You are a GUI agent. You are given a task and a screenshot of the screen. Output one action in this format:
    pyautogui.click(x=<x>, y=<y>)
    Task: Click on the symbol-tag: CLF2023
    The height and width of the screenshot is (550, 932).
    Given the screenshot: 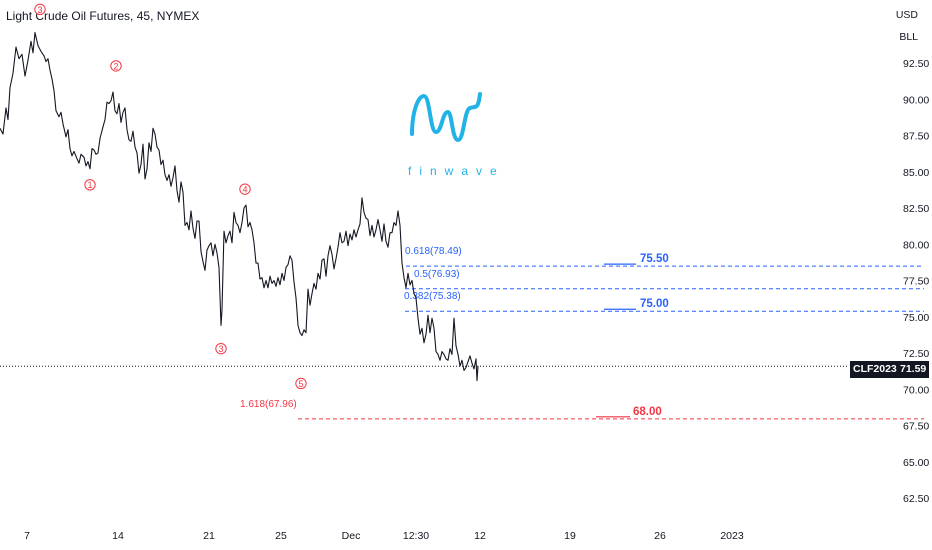 What is the action you would take?
    pyautogui.click(x=875, y=369)
    